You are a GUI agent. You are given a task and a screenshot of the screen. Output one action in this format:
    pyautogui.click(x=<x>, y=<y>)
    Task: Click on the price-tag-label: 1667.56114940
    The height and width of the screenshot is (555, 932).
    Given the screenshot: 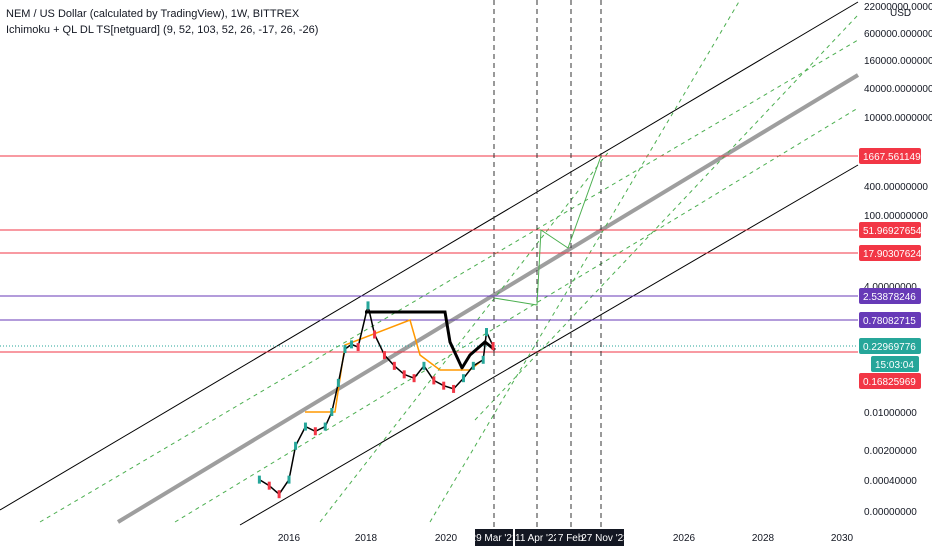 What is the action you would take?
    pyautogui.click(x=897, y=157)
    